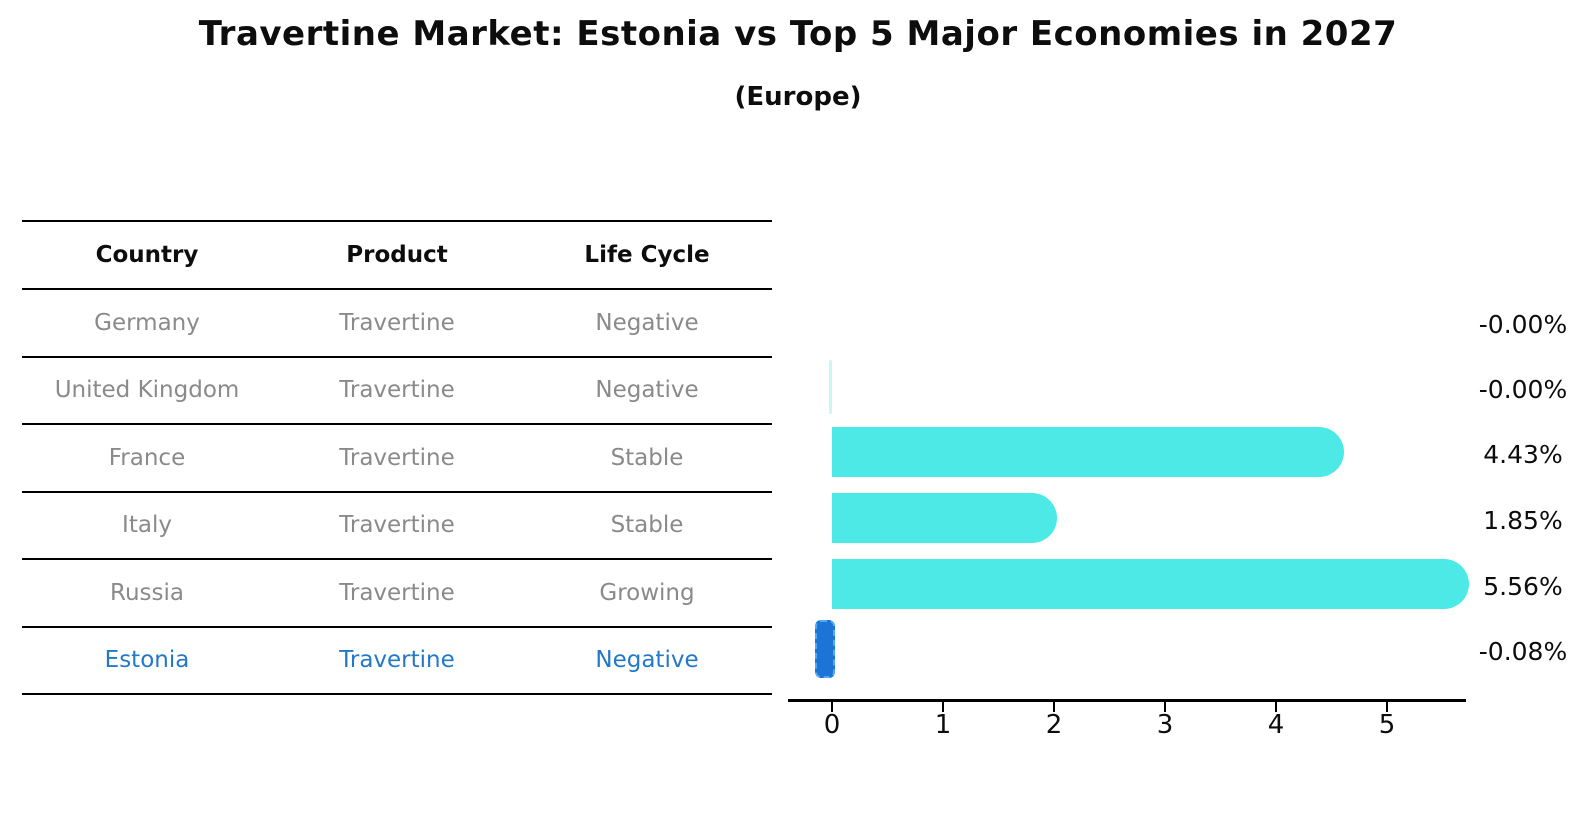 Image resolution: width=1596 pixels, height=823 pixels. I want to click on chart-bar-france, so click(1088, 452).